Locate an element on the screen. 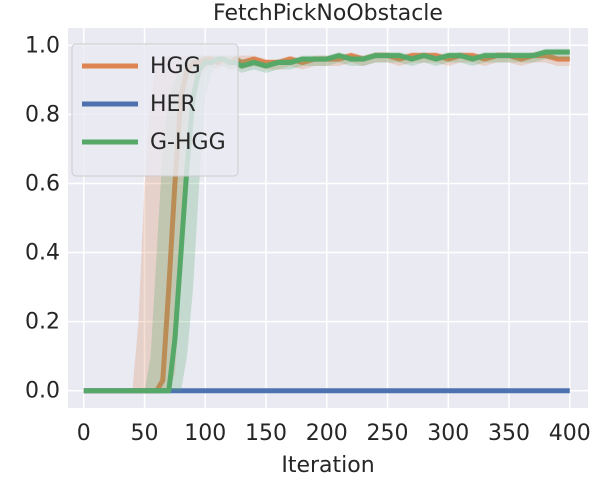  legend-label: G-HGG is located at coordinates (188, 142).